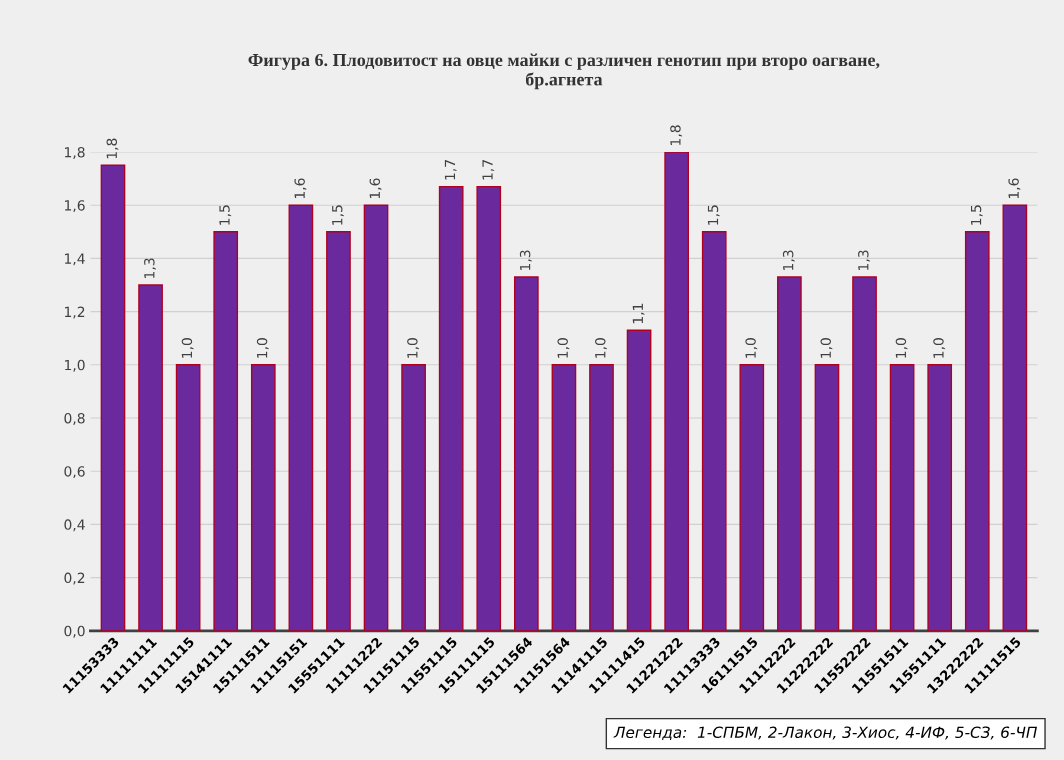 The image size is (1064, 760). Describe the element at coordinates (74, 631) in the screenshot. I see `y-tick-label: 0,0` at that location.